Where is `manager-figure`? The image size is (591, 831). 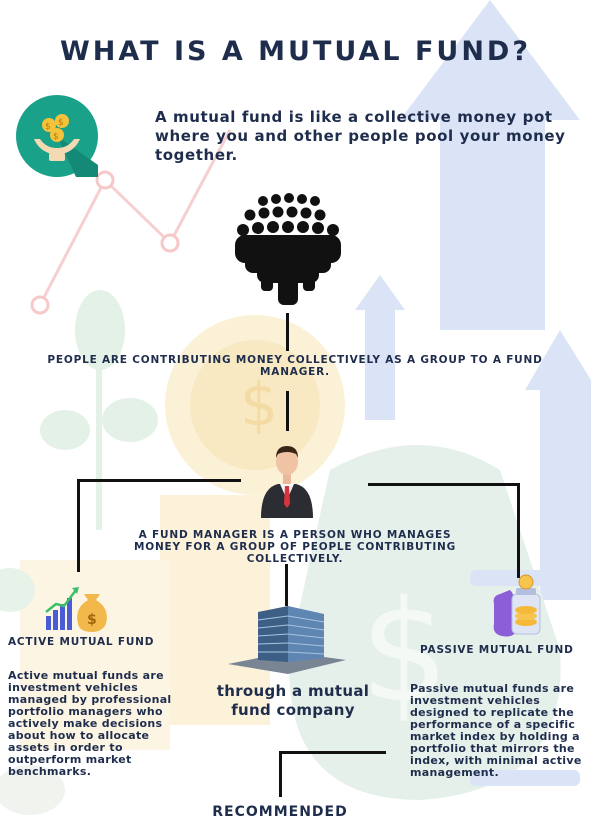 manager-figure is located at coordinates (287, 479).